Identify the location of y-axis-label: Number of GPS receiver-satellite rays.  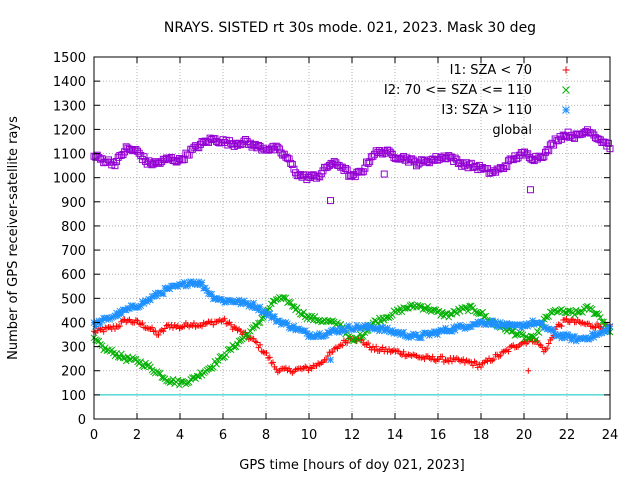
(13, 238).